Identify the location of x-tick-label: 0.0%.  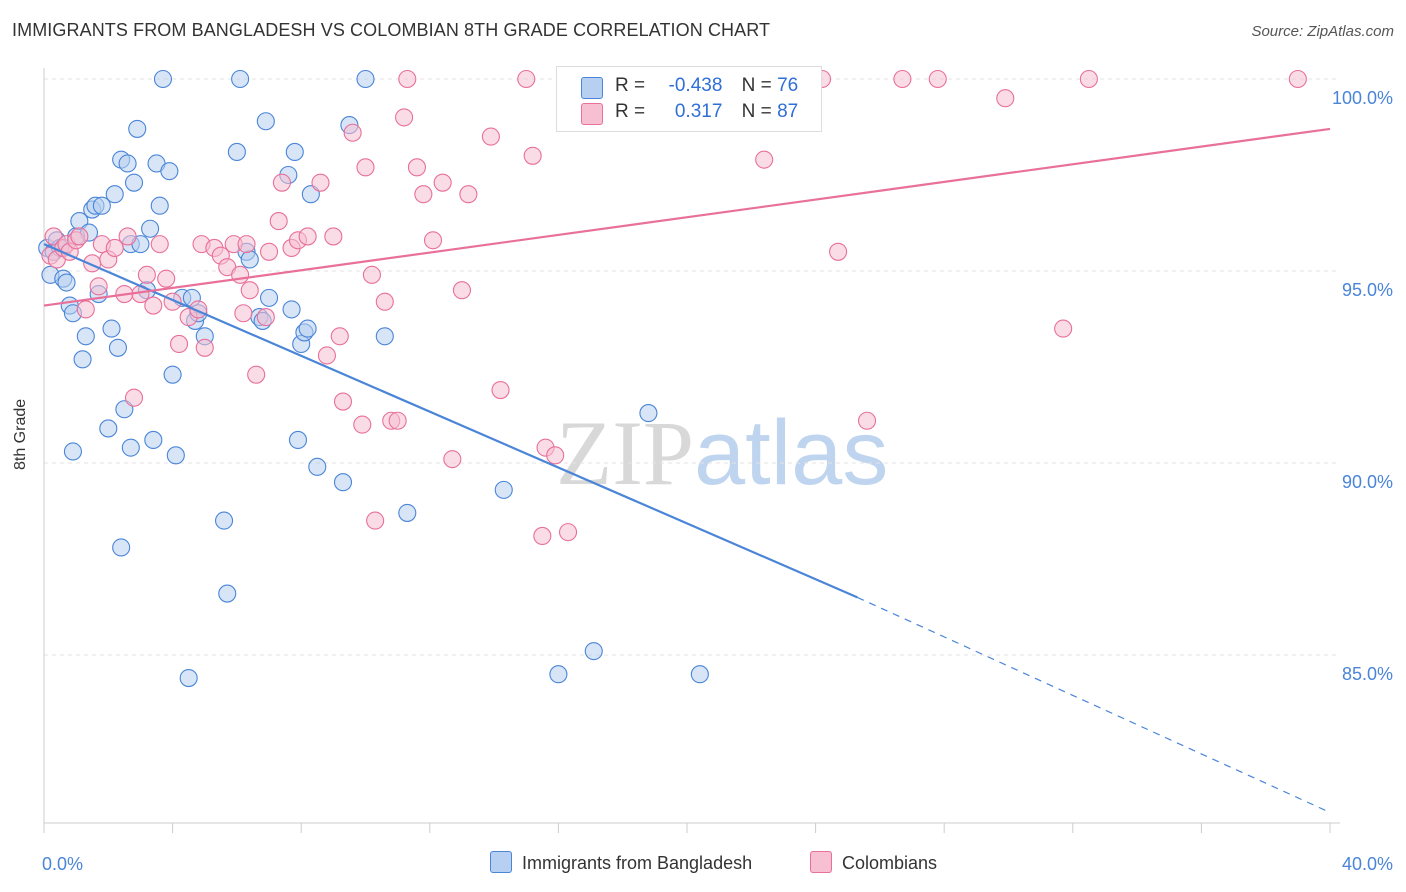
(62, 864).